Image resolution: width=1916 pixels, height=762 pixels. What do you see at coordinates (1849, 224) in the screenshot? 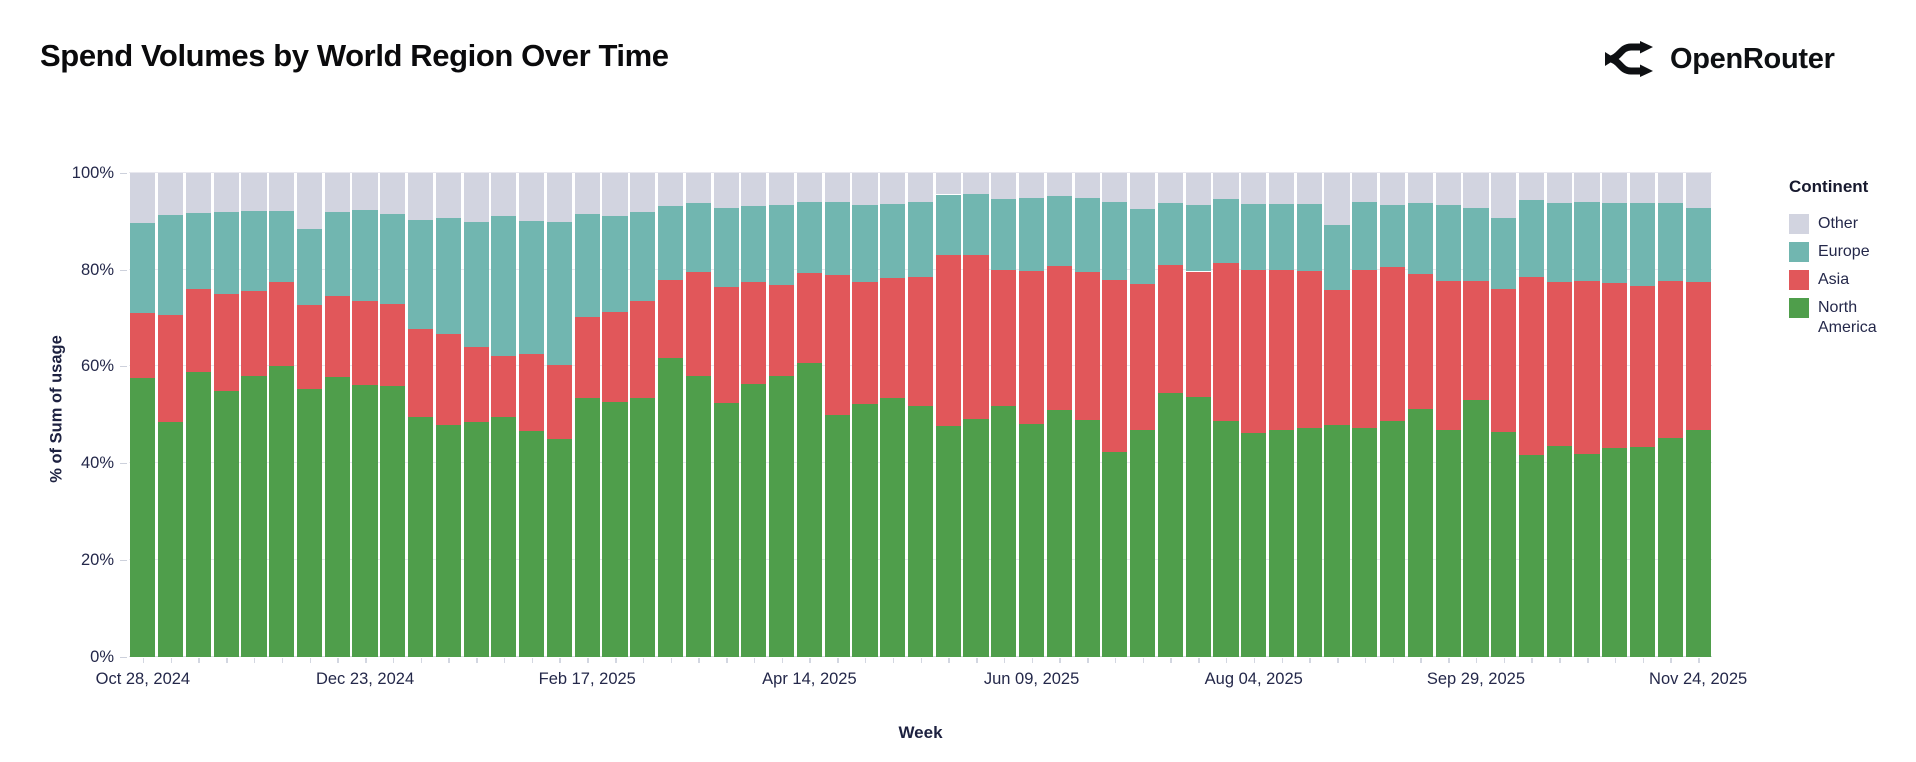
I see `legend-item-other: Other` at bounding box center [1849, 224].